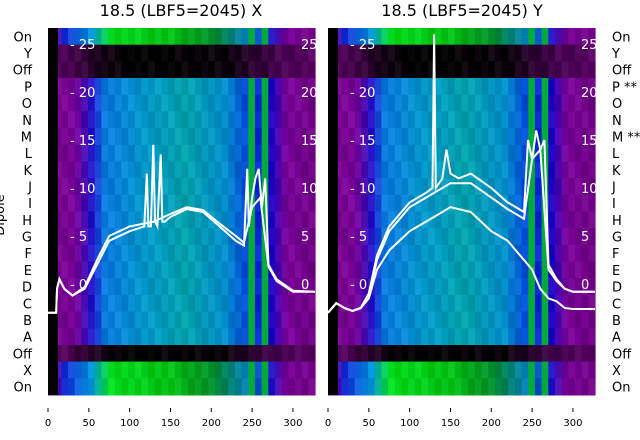 This screenshot has width=640, height=440. What do you see at coordinates (358, 285) in the screenshot?
I see `inner-ytick-label: - 0` at bounding box center [358, 285].